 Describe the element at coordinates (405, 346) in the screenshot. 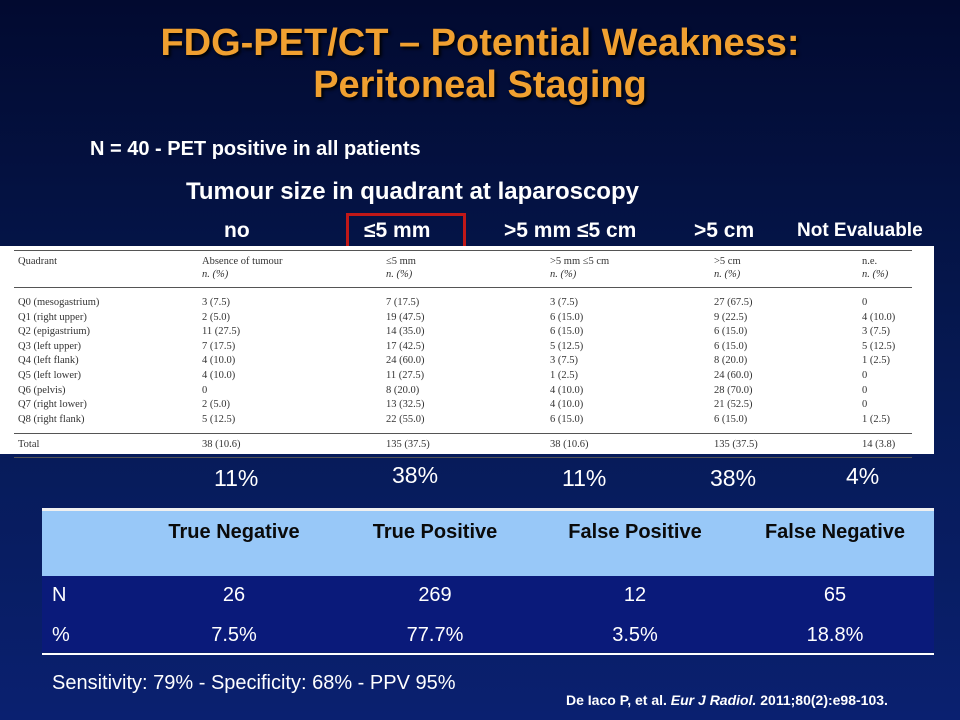

I see `table-cell: 17 (42.5)` at that location.